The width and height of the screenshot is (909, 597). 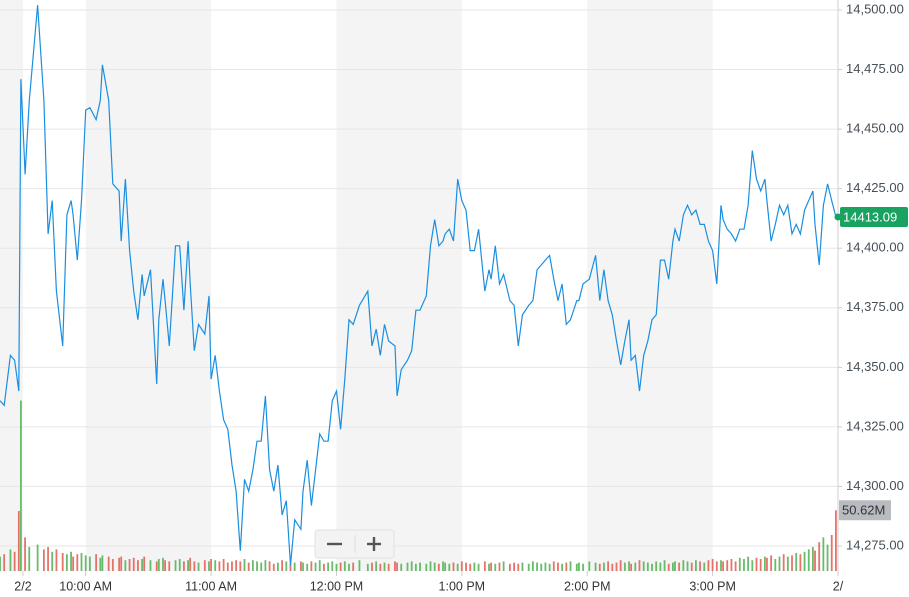 What do you see at coordinates (870, 216) in the screenshot?
I see `last-price-label: 14413.09` at bounding box center [870, 216].